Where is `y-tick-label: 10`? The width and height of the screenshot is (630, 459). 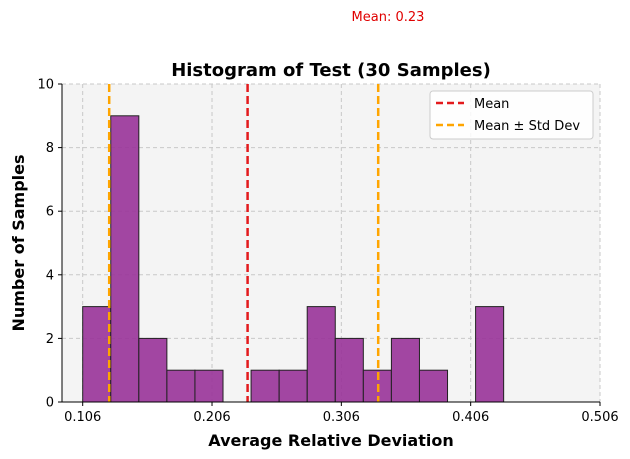 y-tick-label: 10 is located at coordinates (45, 85).